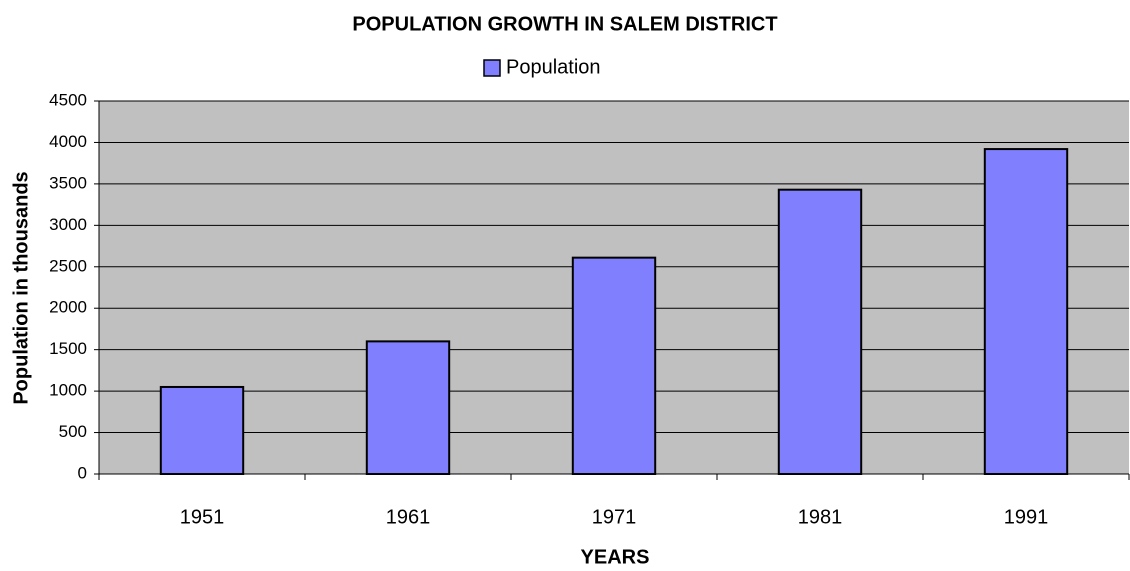  What do you see at coordinates (820, 517) in the screenshot?
I see `x-tick-label: 1981` at bounding box center [820, 517].